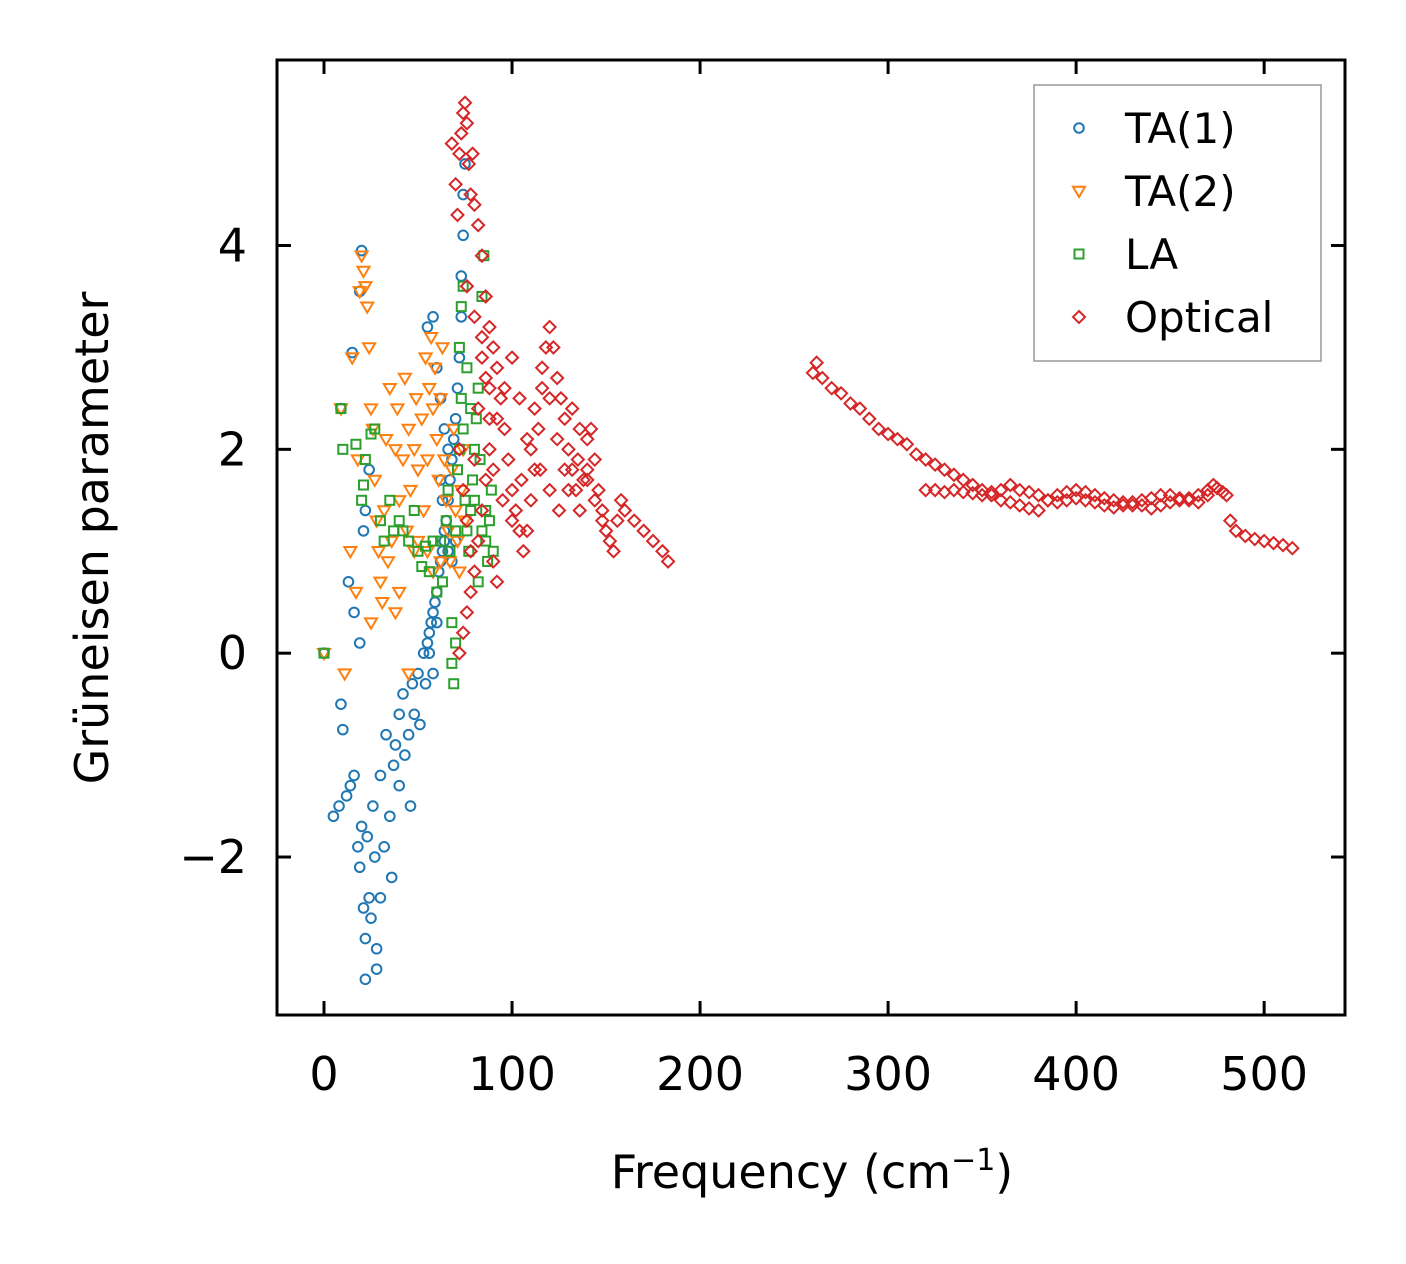  Describe the element at coordinates (1079, 254) in the screenshot. I see `legend-marker` at that location.